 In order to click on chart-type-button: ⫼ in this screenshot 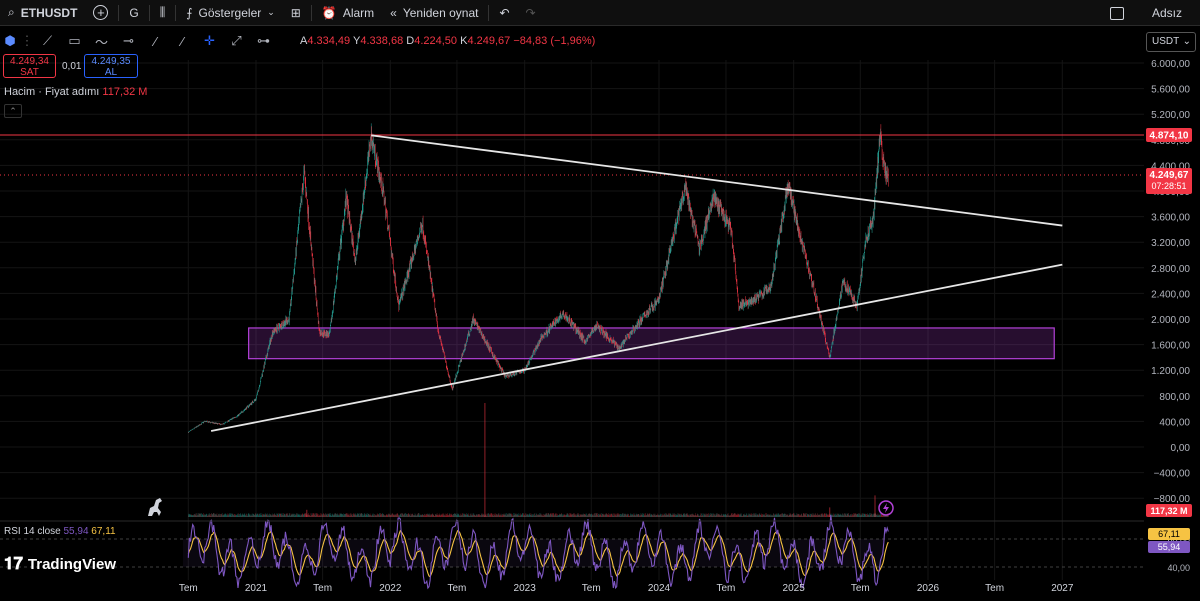, I will do `click(163, 13)`.